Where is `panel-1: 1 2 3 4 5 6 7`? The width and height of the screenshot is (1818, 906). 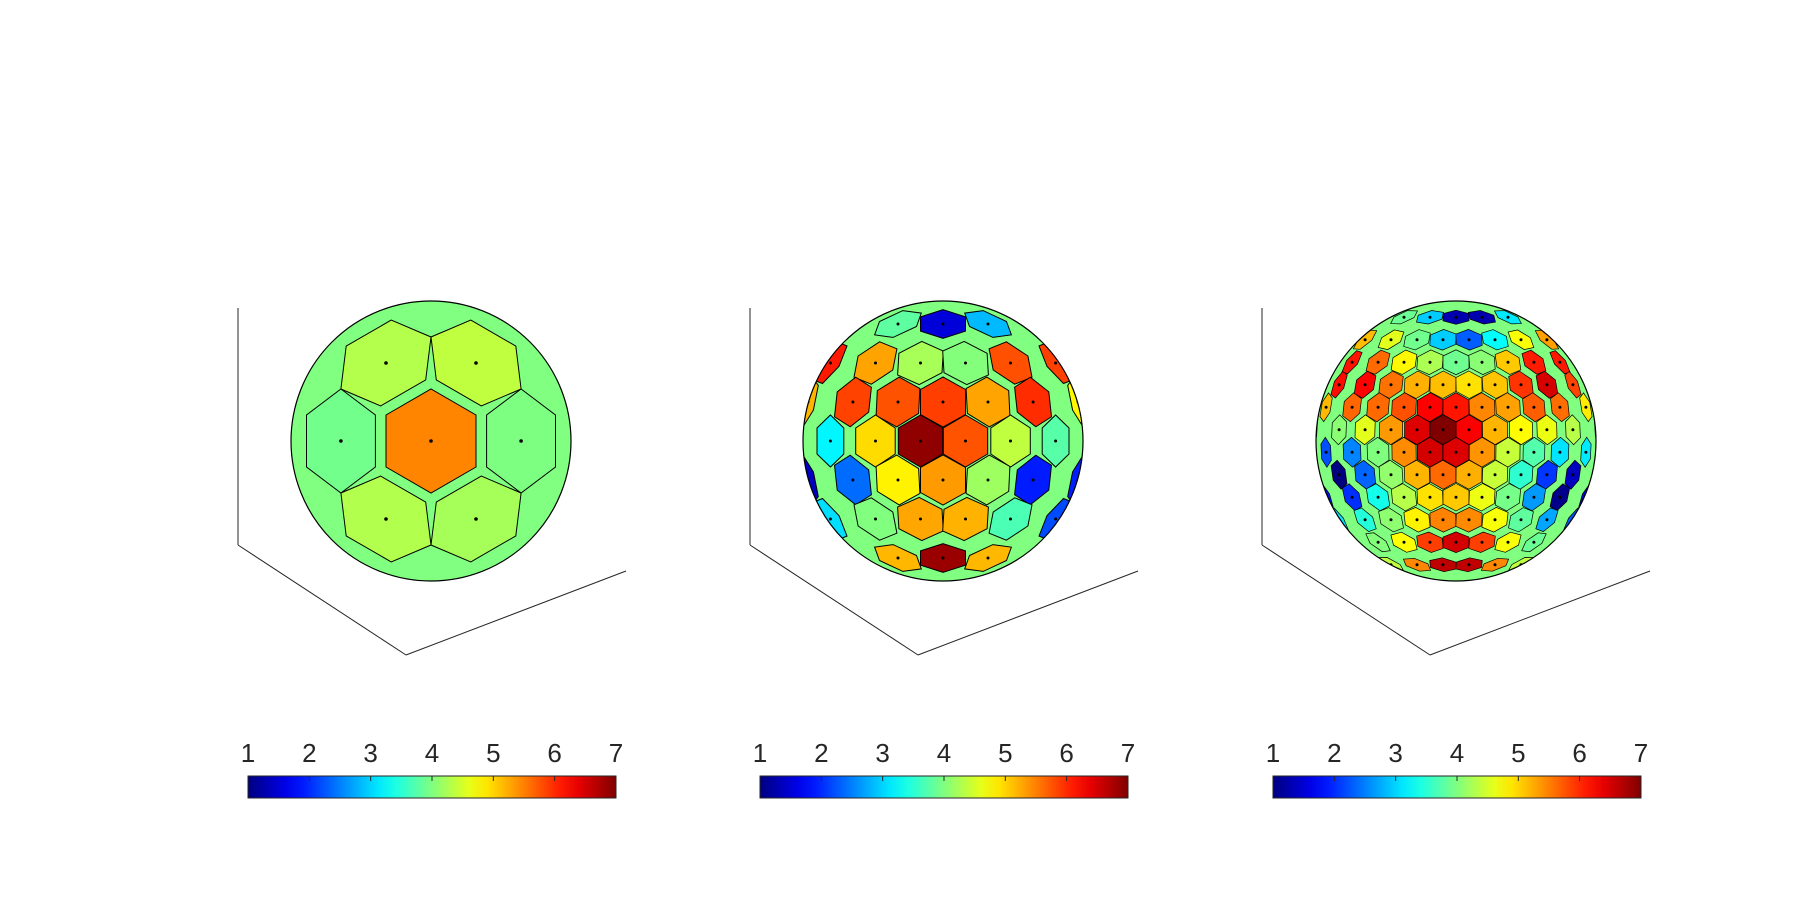 panel-1: 1 2 3 4 5 6 7 is located at coordinates (432, 549).